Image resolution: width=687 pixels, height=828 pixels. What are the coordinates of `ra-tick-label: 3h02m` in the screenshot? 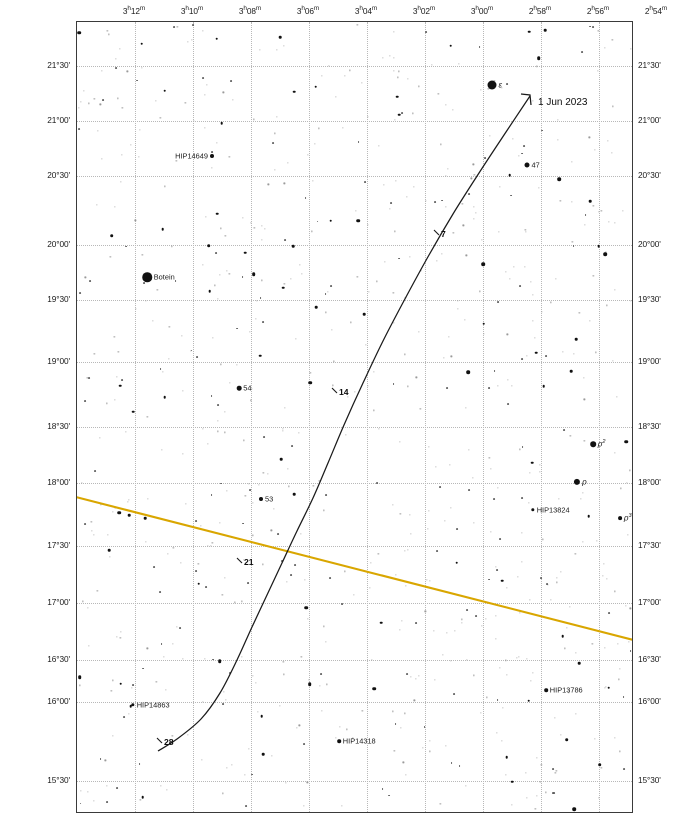 It's located at (424, 10).